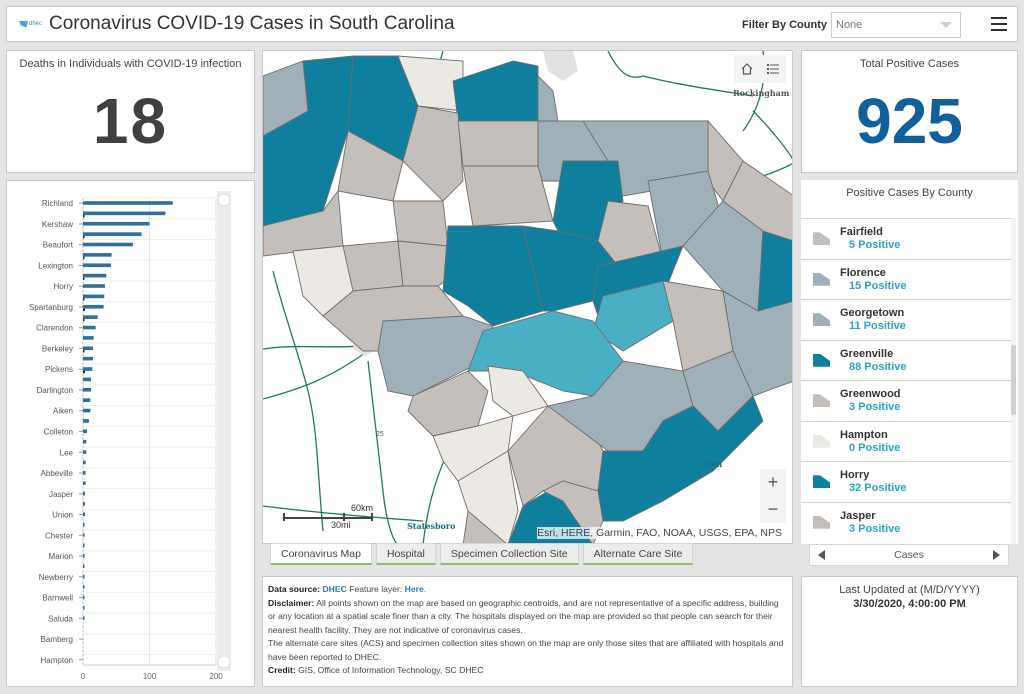 The height and width of the screenshot is (694, 1024). I want to click on filter-label: Filter By County, so click(784, 25).